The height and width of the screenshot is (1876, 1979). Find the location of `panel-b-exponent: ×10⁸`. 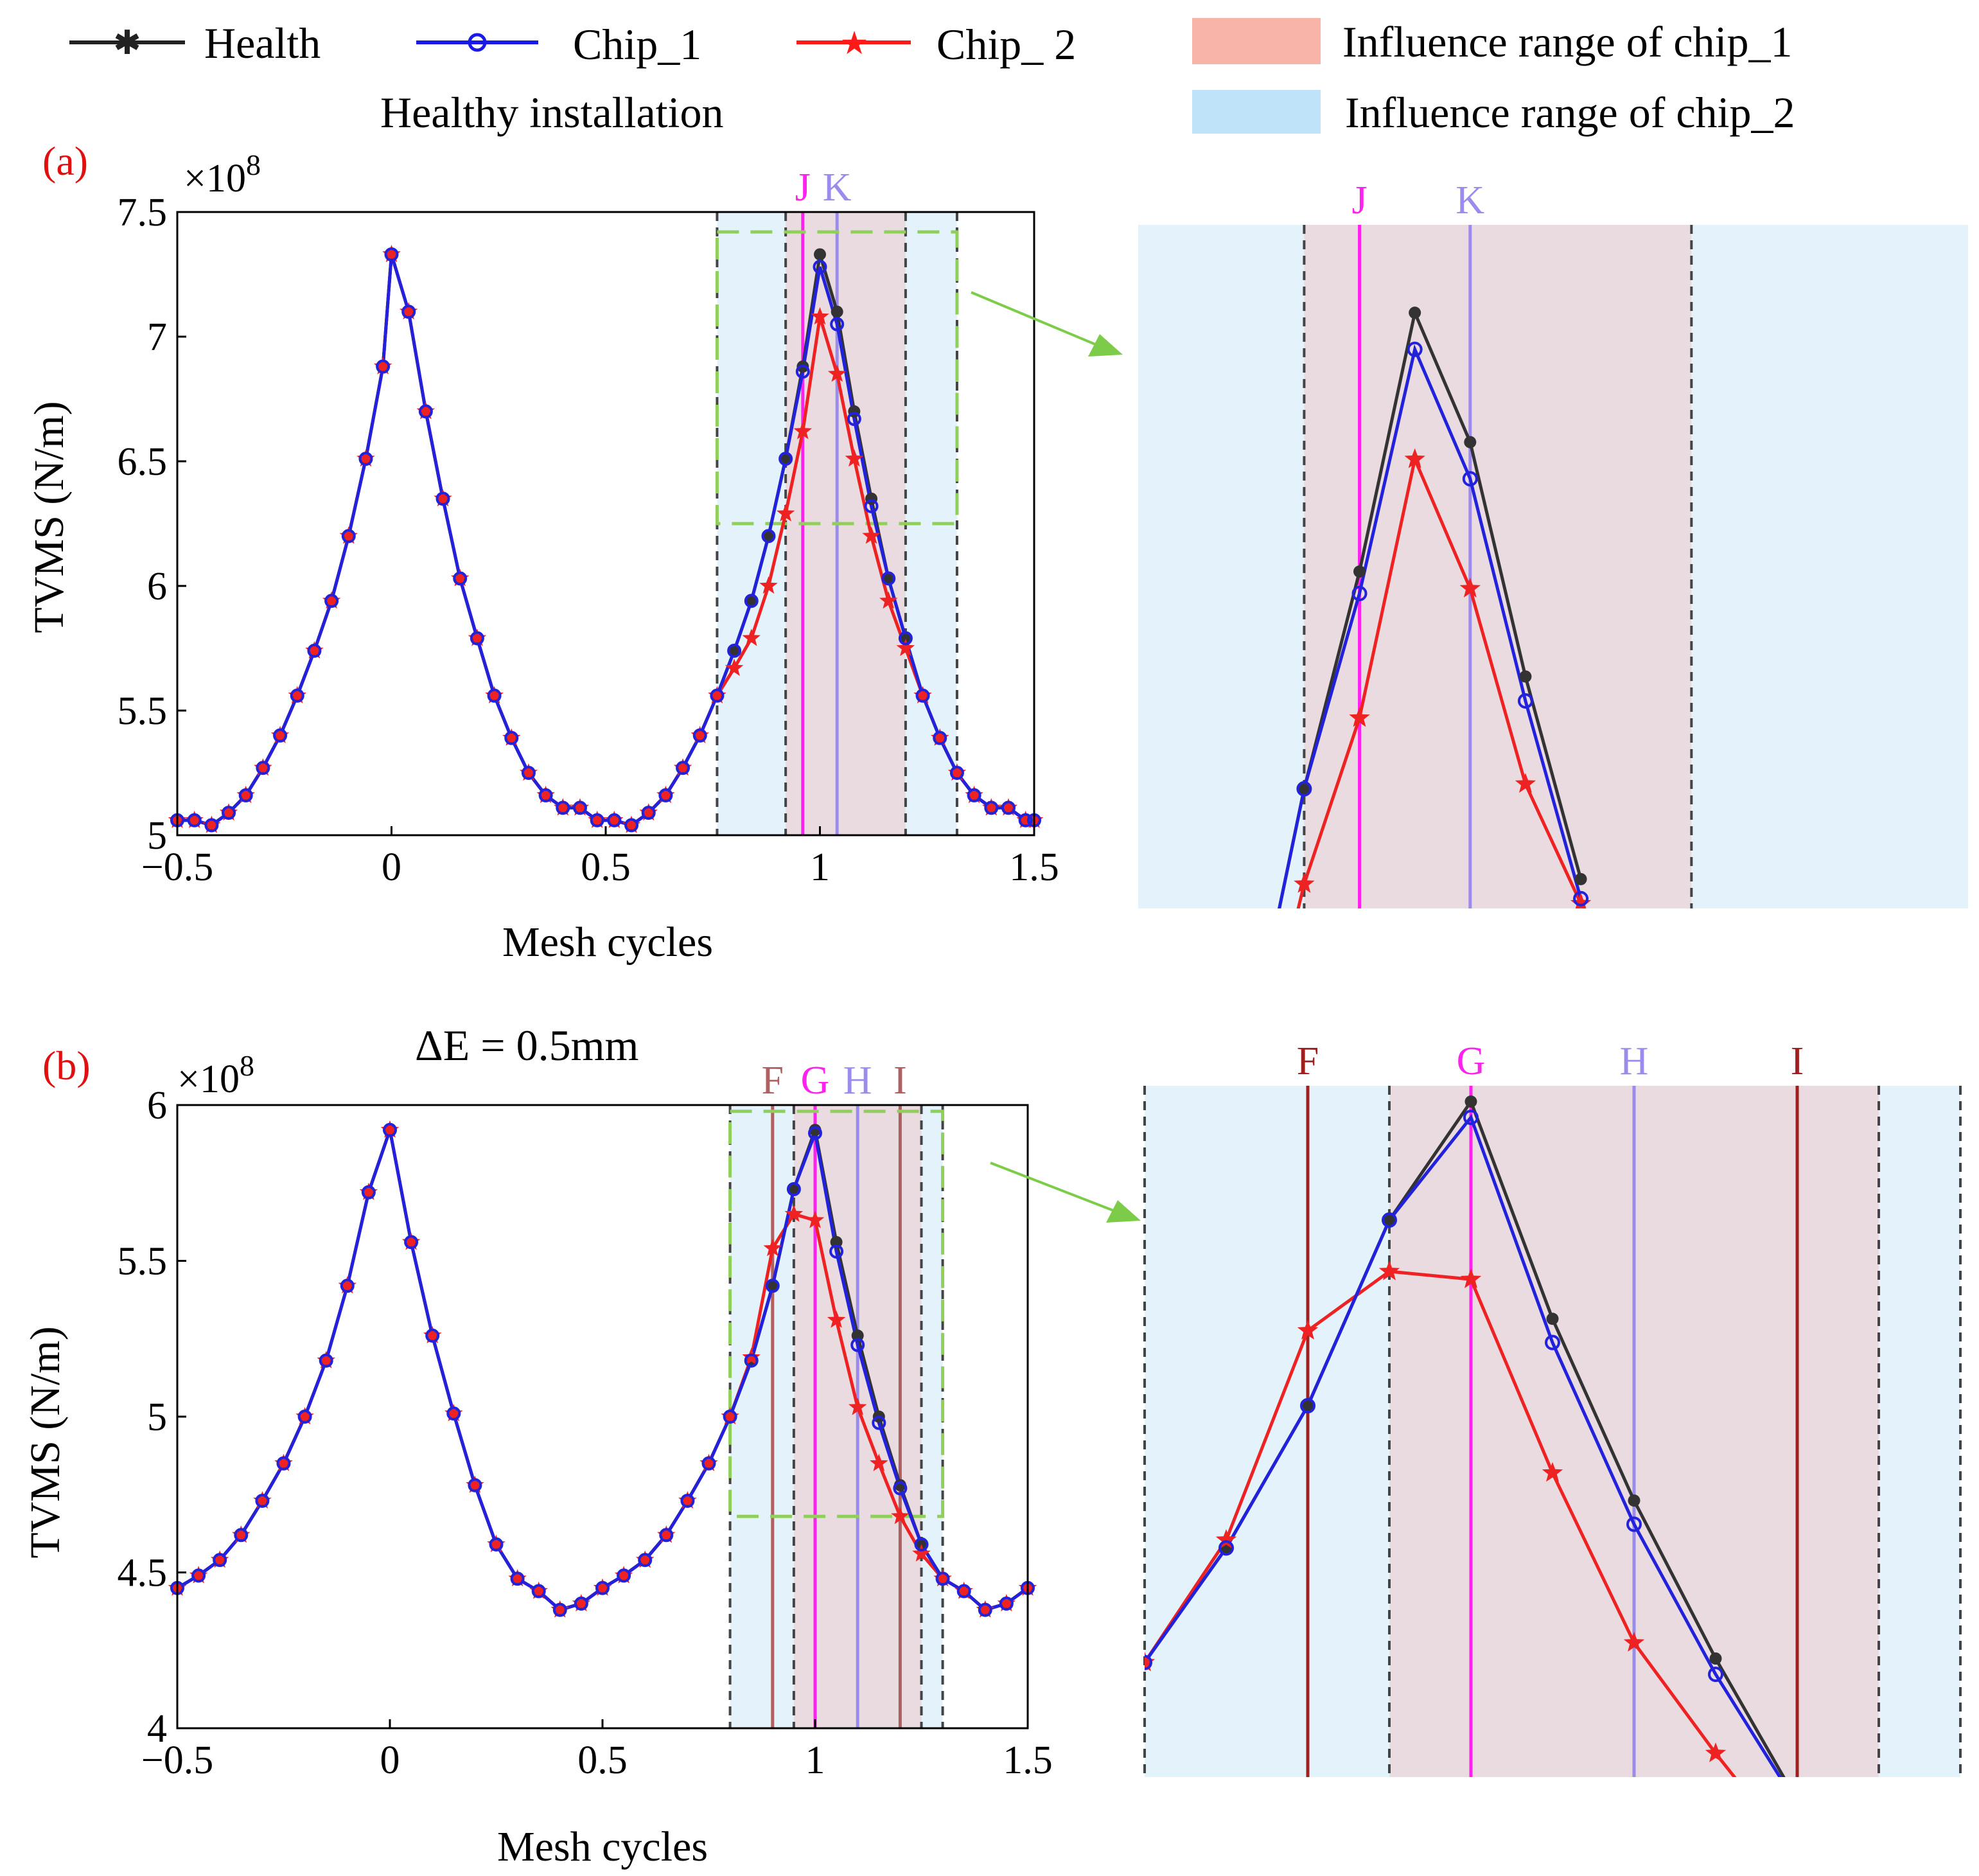

panel-b-exponent: ×10⁸ is located at coordinates (216, 1075).